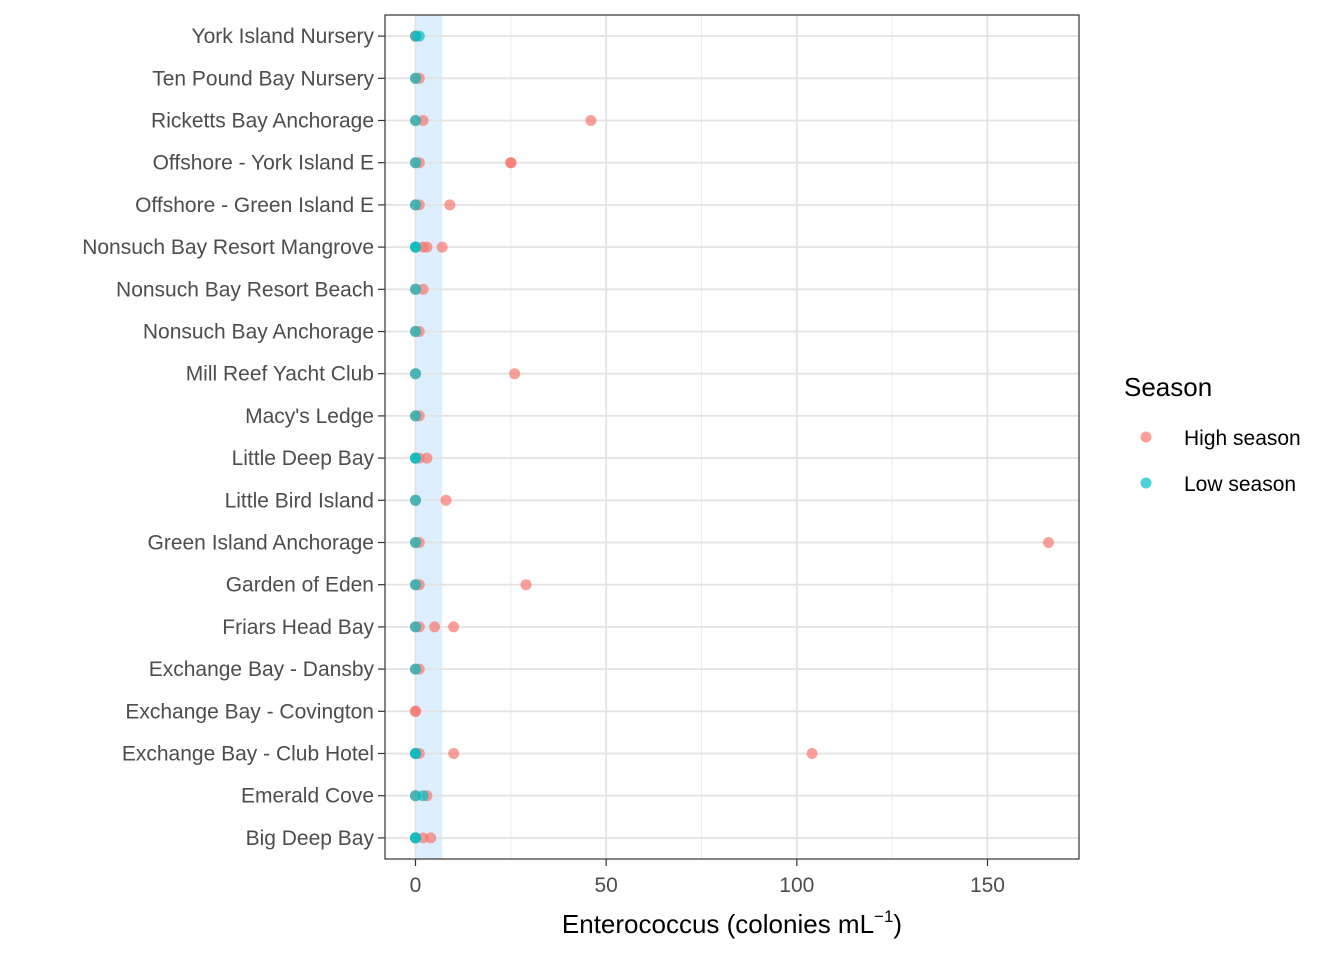 The image size is (1344, 960). I want to click on y-tick-label-mill-reef-yacht-club: Mill Reef Yacht Club, so click(280, 374).